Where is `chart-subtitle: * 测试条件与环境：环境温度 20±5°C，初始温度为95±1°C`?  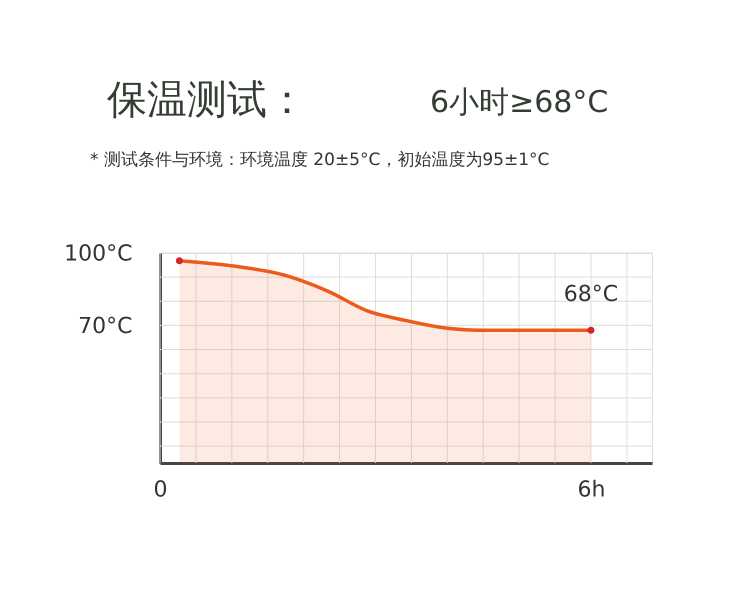 chart-subtitle: * 测试条件与环境：环境温度 20±5°C，初始温度为95±1°C is located at coordinates (320, 160).